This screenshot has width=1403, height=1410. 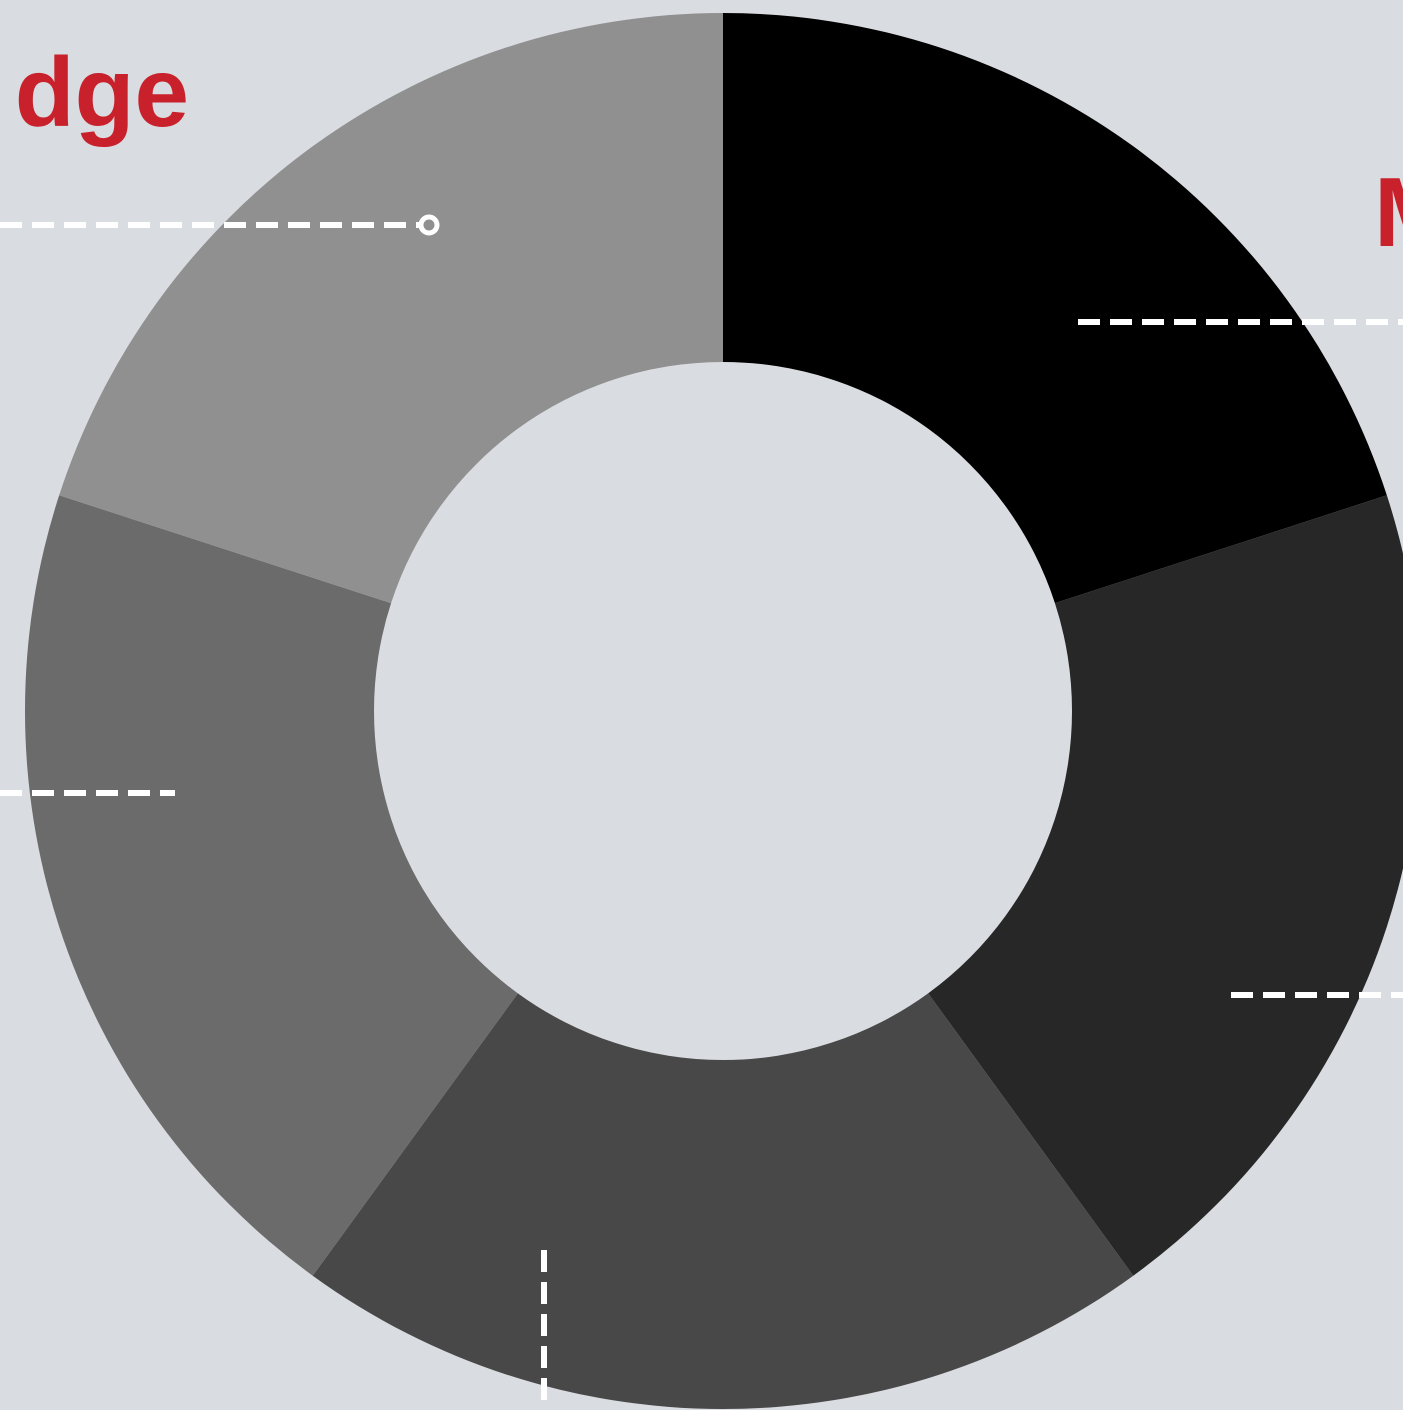 I want to click on slice-label-top-left: dge, so click(x=101, y=92).